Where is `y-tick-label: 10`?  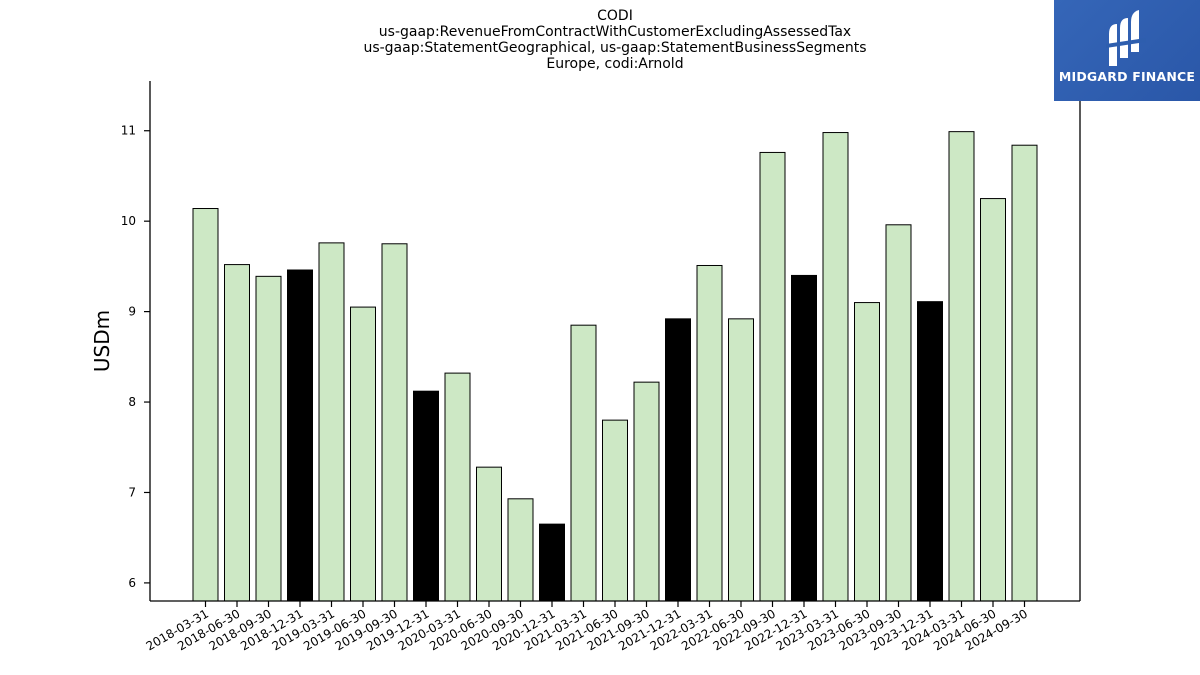 y-tick-label: 10 is located at coordinates (128, 221).